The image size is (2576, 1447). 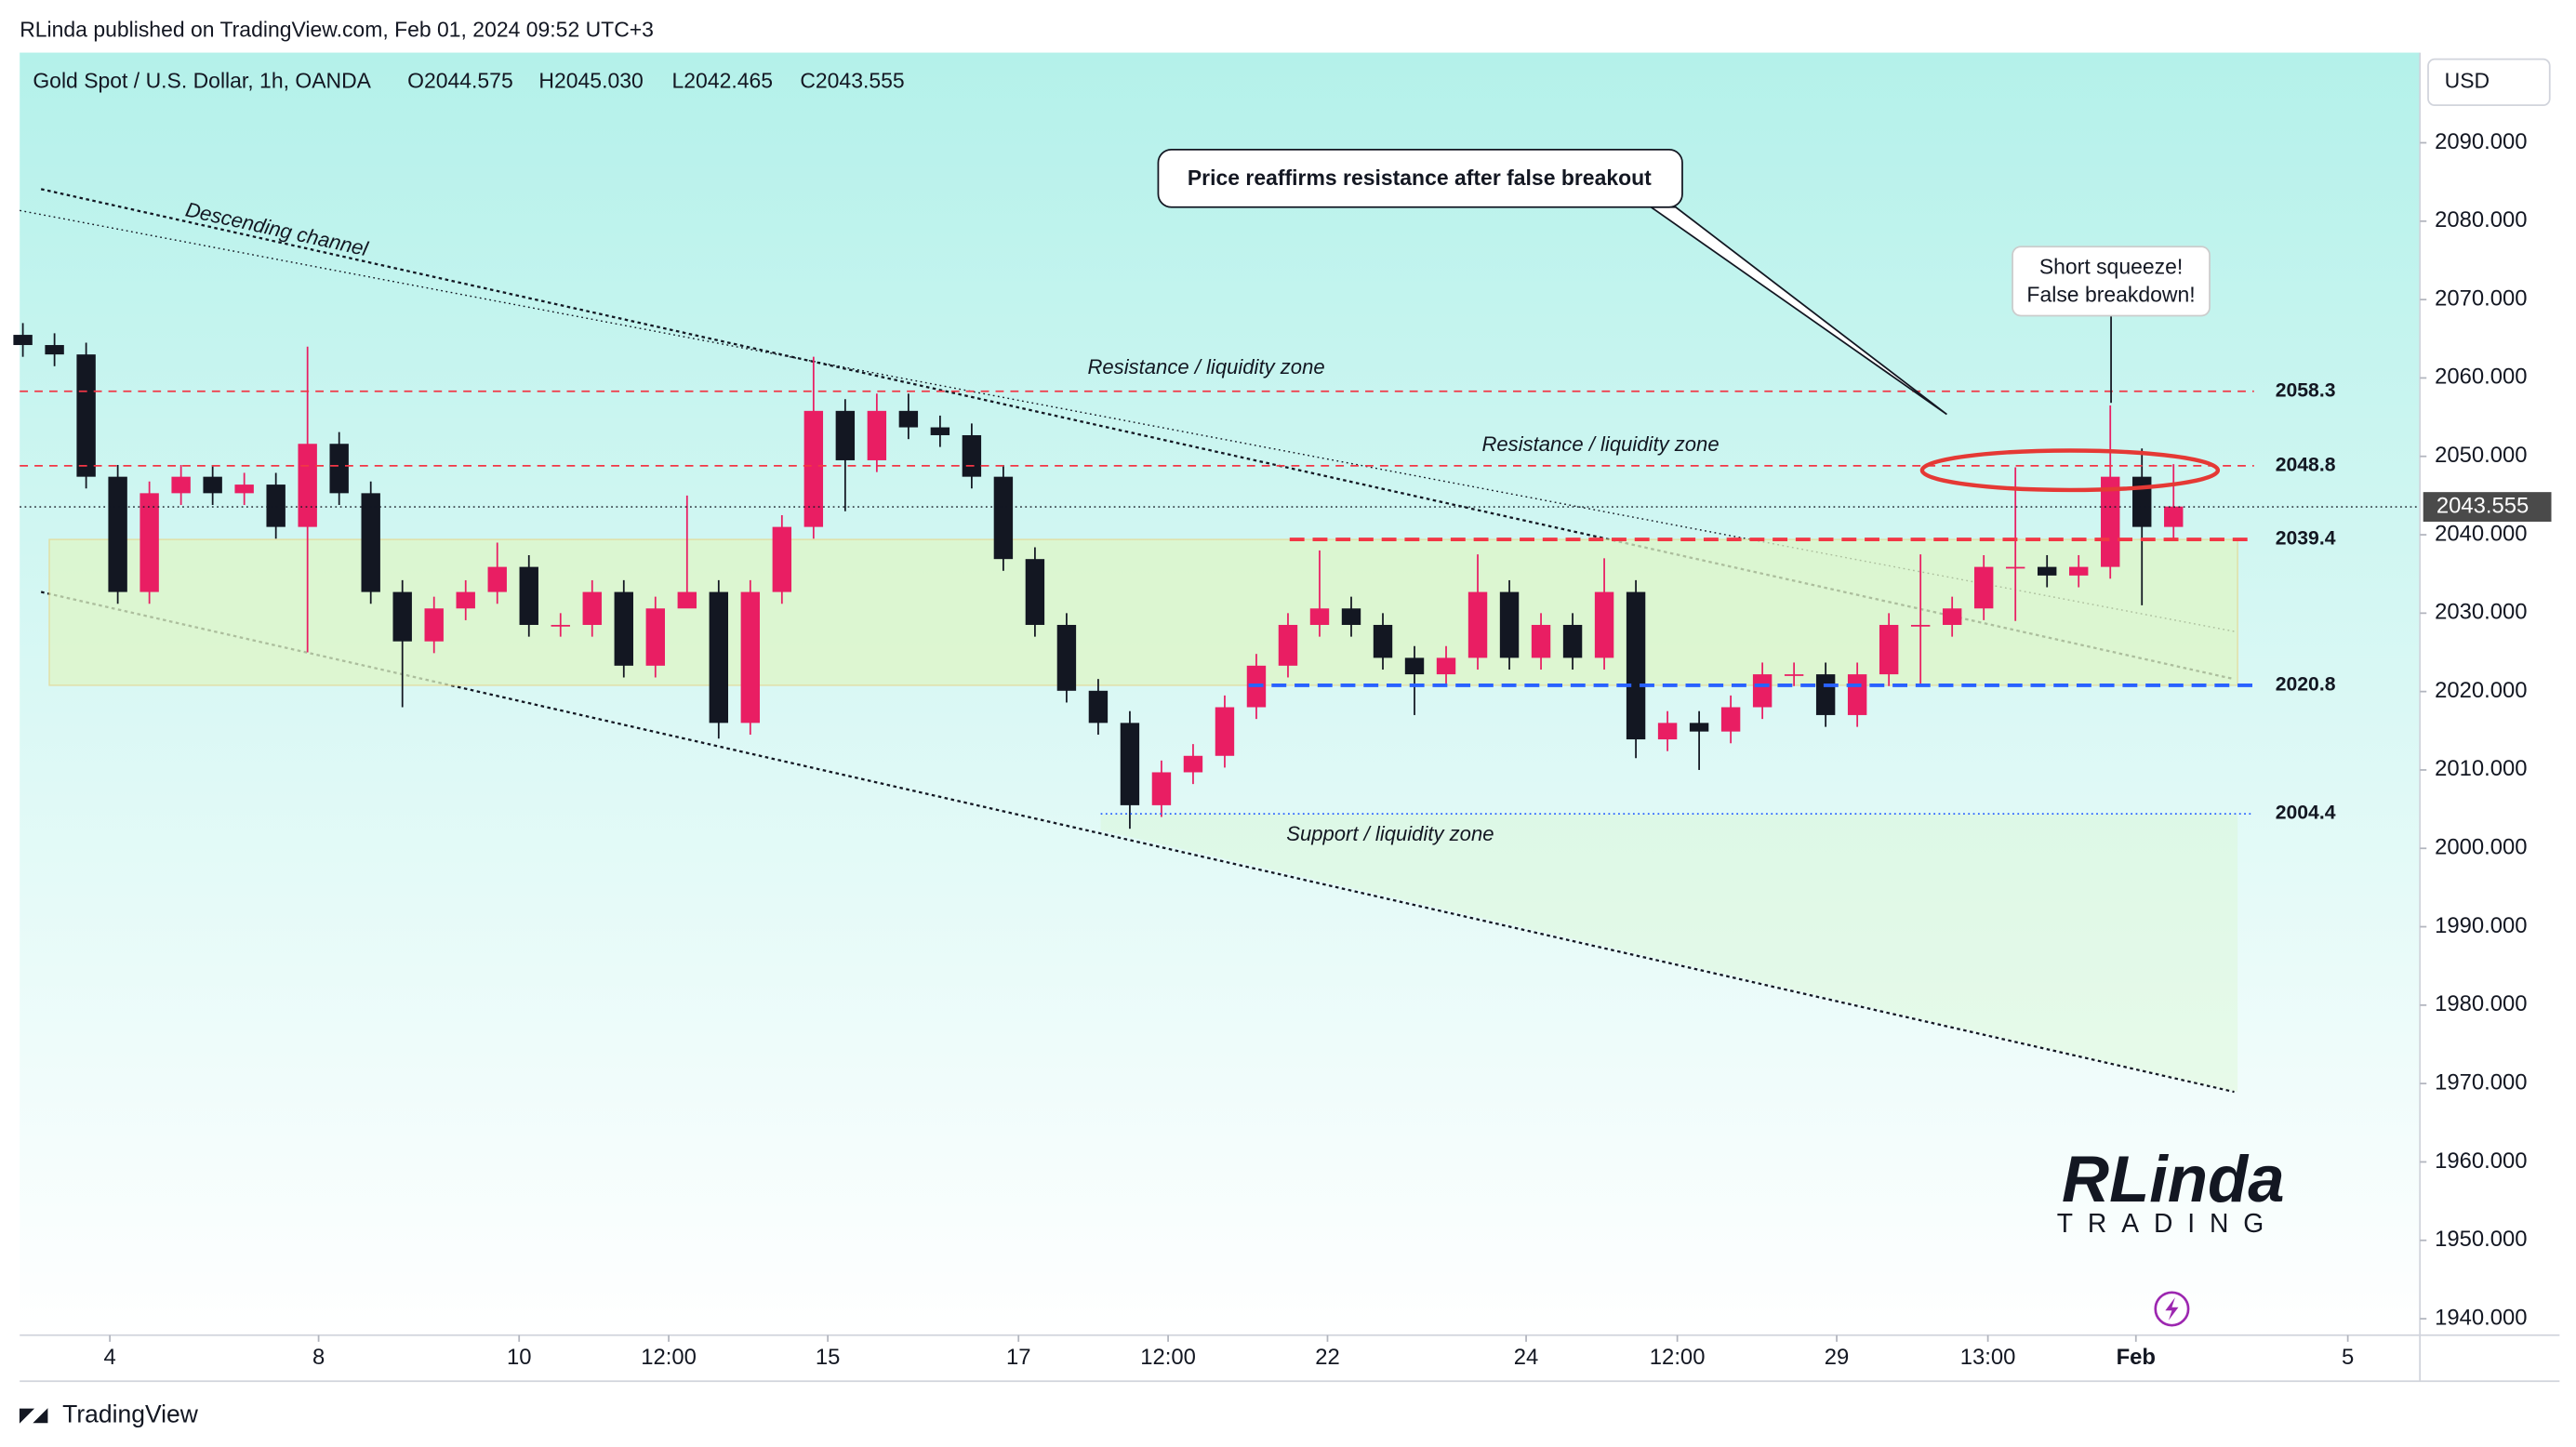 I want to click on last-price-box, so click(x=2487, y=507).